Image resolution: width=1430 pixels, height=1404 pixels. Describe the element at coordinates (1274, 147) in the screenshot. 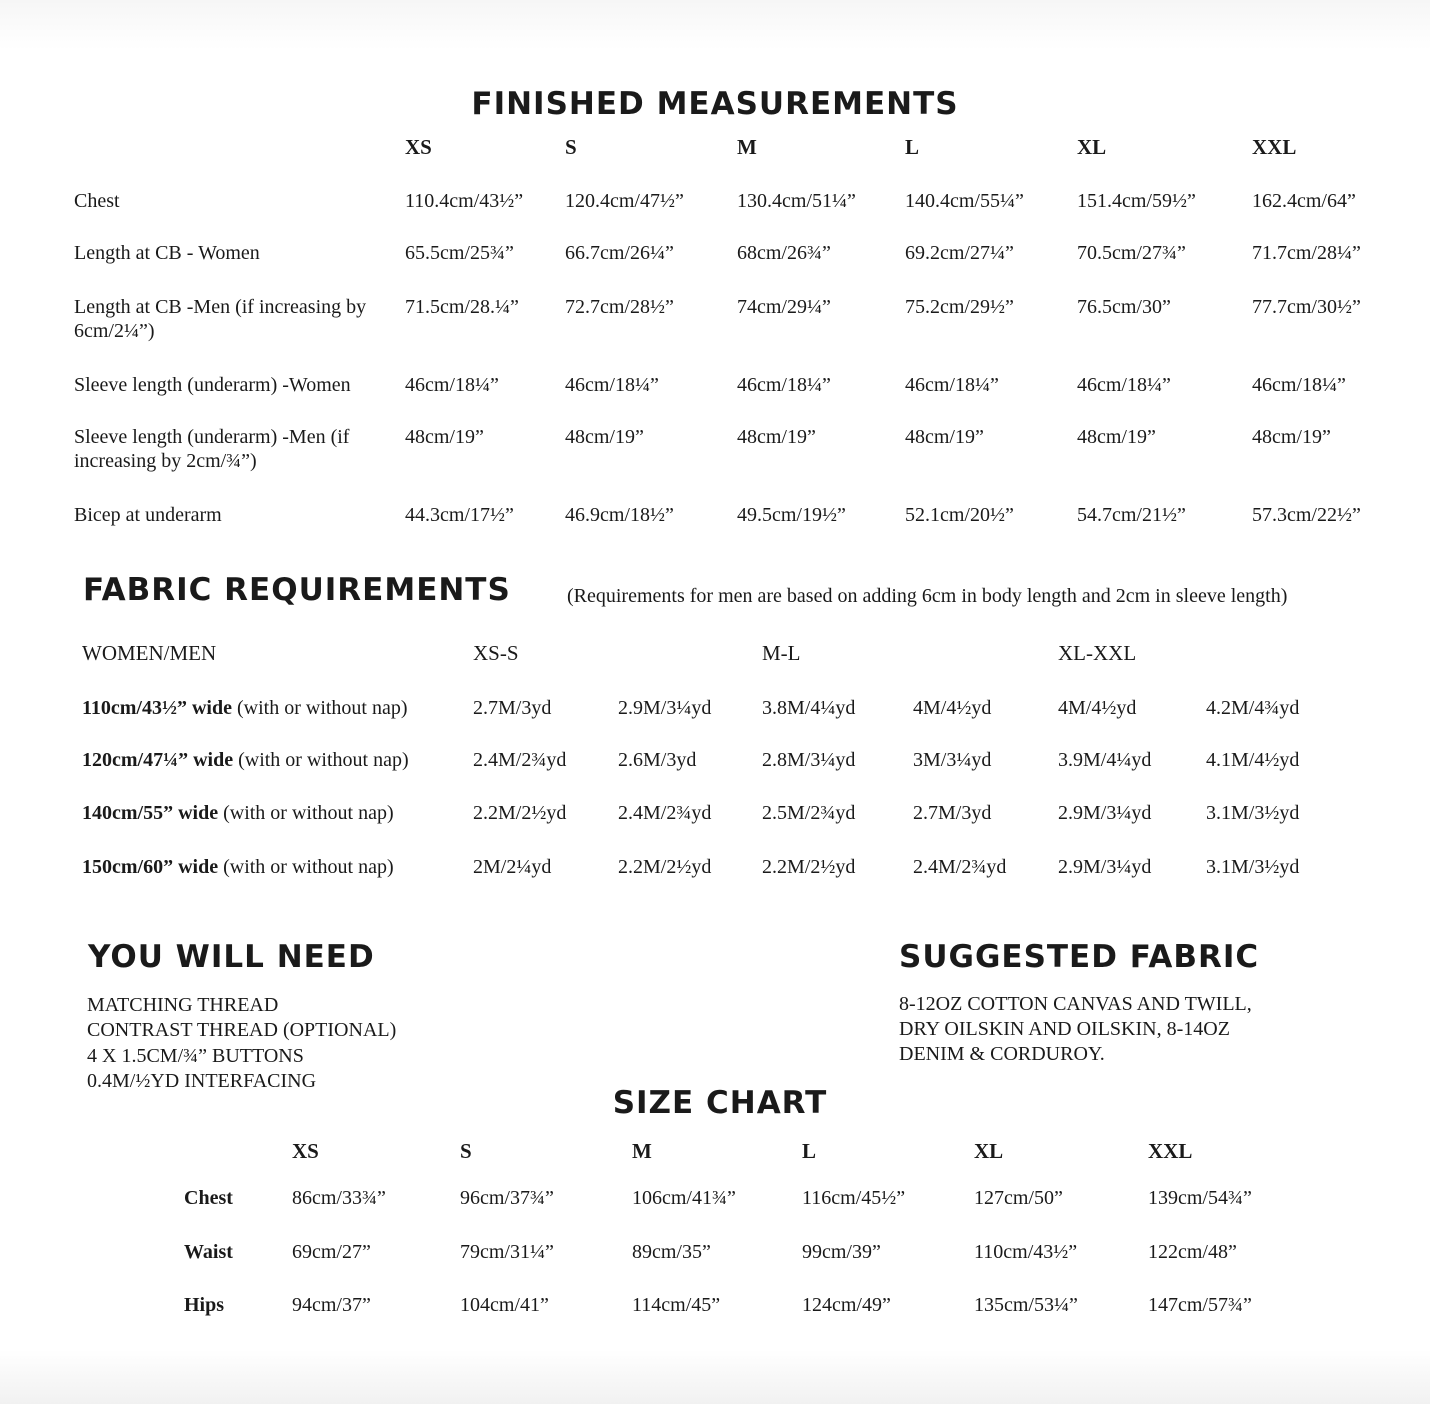

I see `fm-size-header: XXL` at that location.